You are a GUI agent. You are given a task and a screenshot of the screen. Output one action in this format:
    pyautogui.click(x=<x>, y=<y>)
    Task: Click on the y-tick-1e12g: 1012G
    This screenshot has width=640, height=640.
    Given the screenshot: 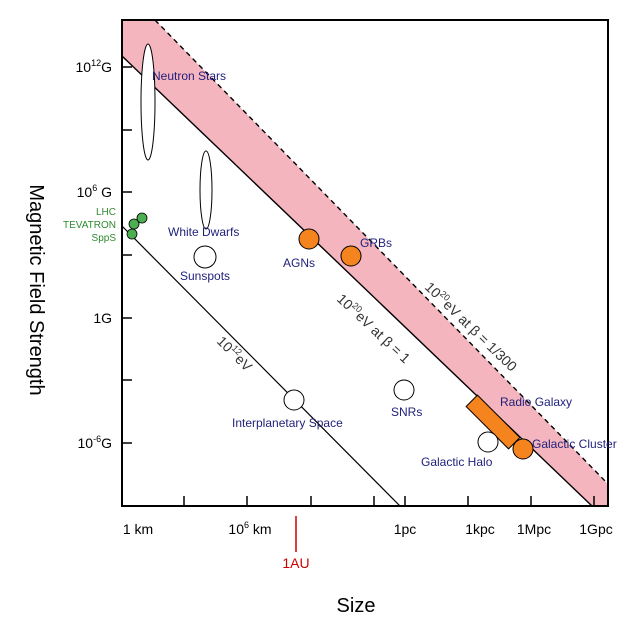 What is the action you would take?
    pyautogui.click(x=94, y=66)
    